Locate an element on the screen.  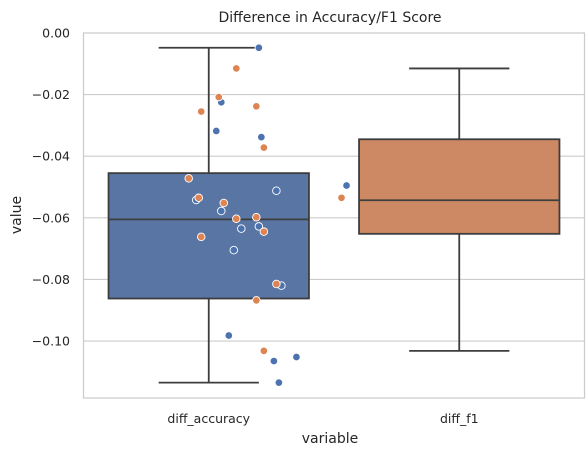
y-tick-label: −0.10 is located at coordinates (51, 341).